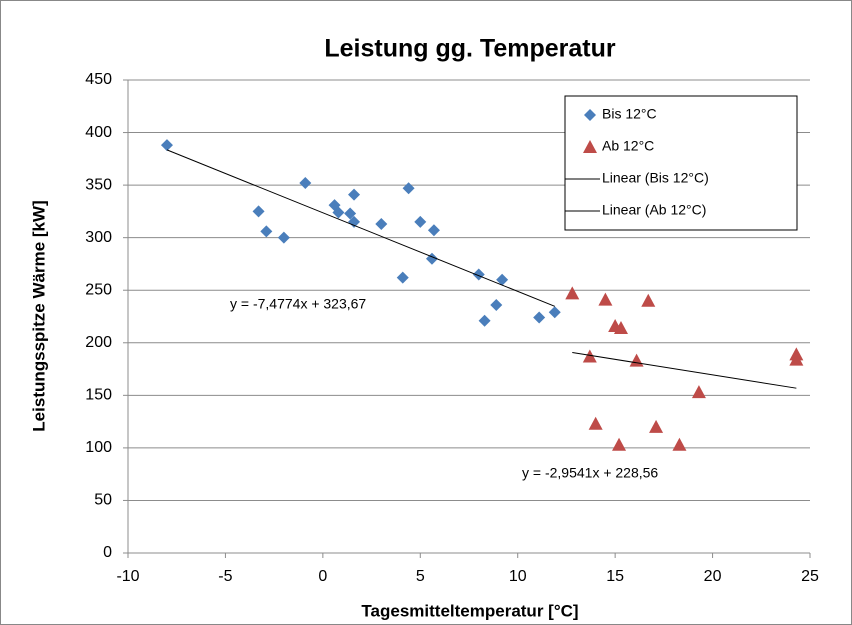 This screenshot has height=625, width=852. I want to click on legend-label: Ab 12°C, so click(628, 146).